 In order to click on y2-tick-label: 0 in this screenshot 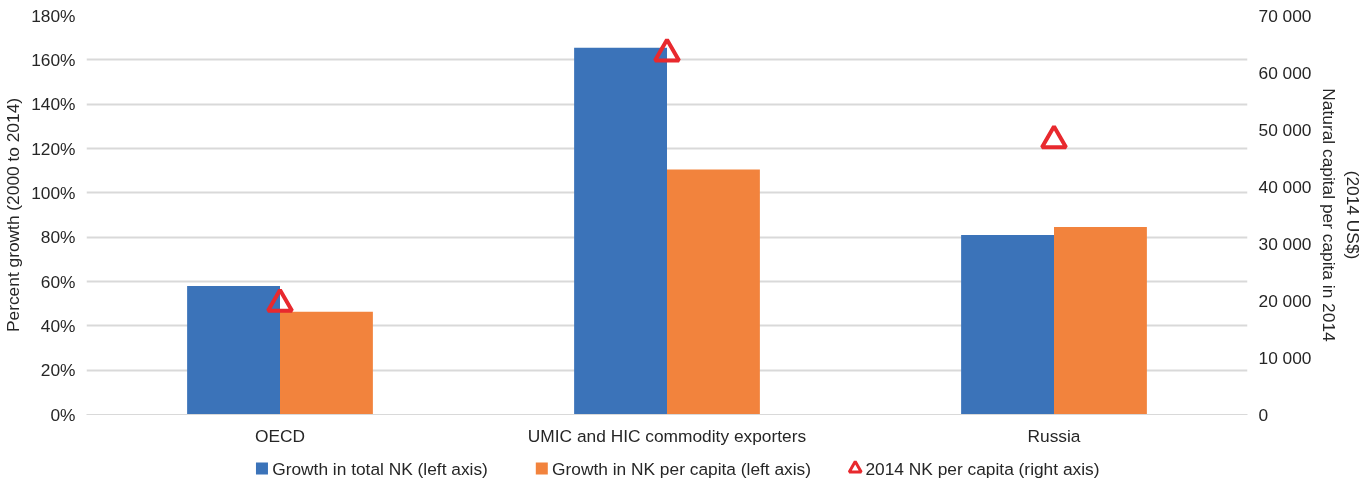, I will do `click(1263, 414)`.